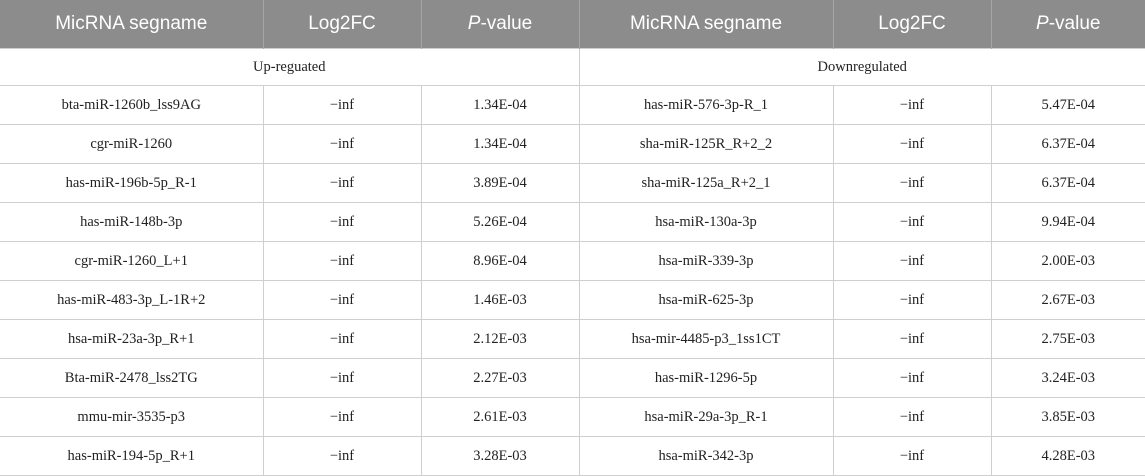  Describe the element at coordinates (1067, 261) in the screenshot. I see `down-pvalue: 2.00E-03` at that location.